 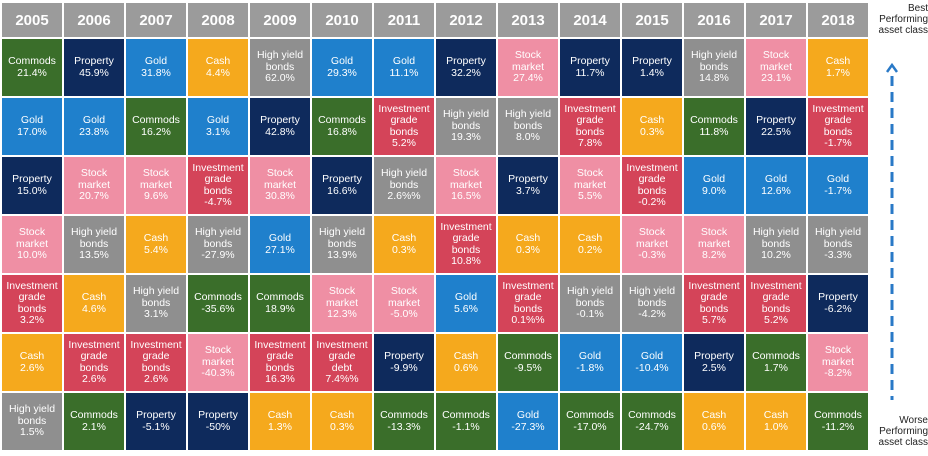 I want to click on return-value: 23.1%, so click(x=776, y=78).